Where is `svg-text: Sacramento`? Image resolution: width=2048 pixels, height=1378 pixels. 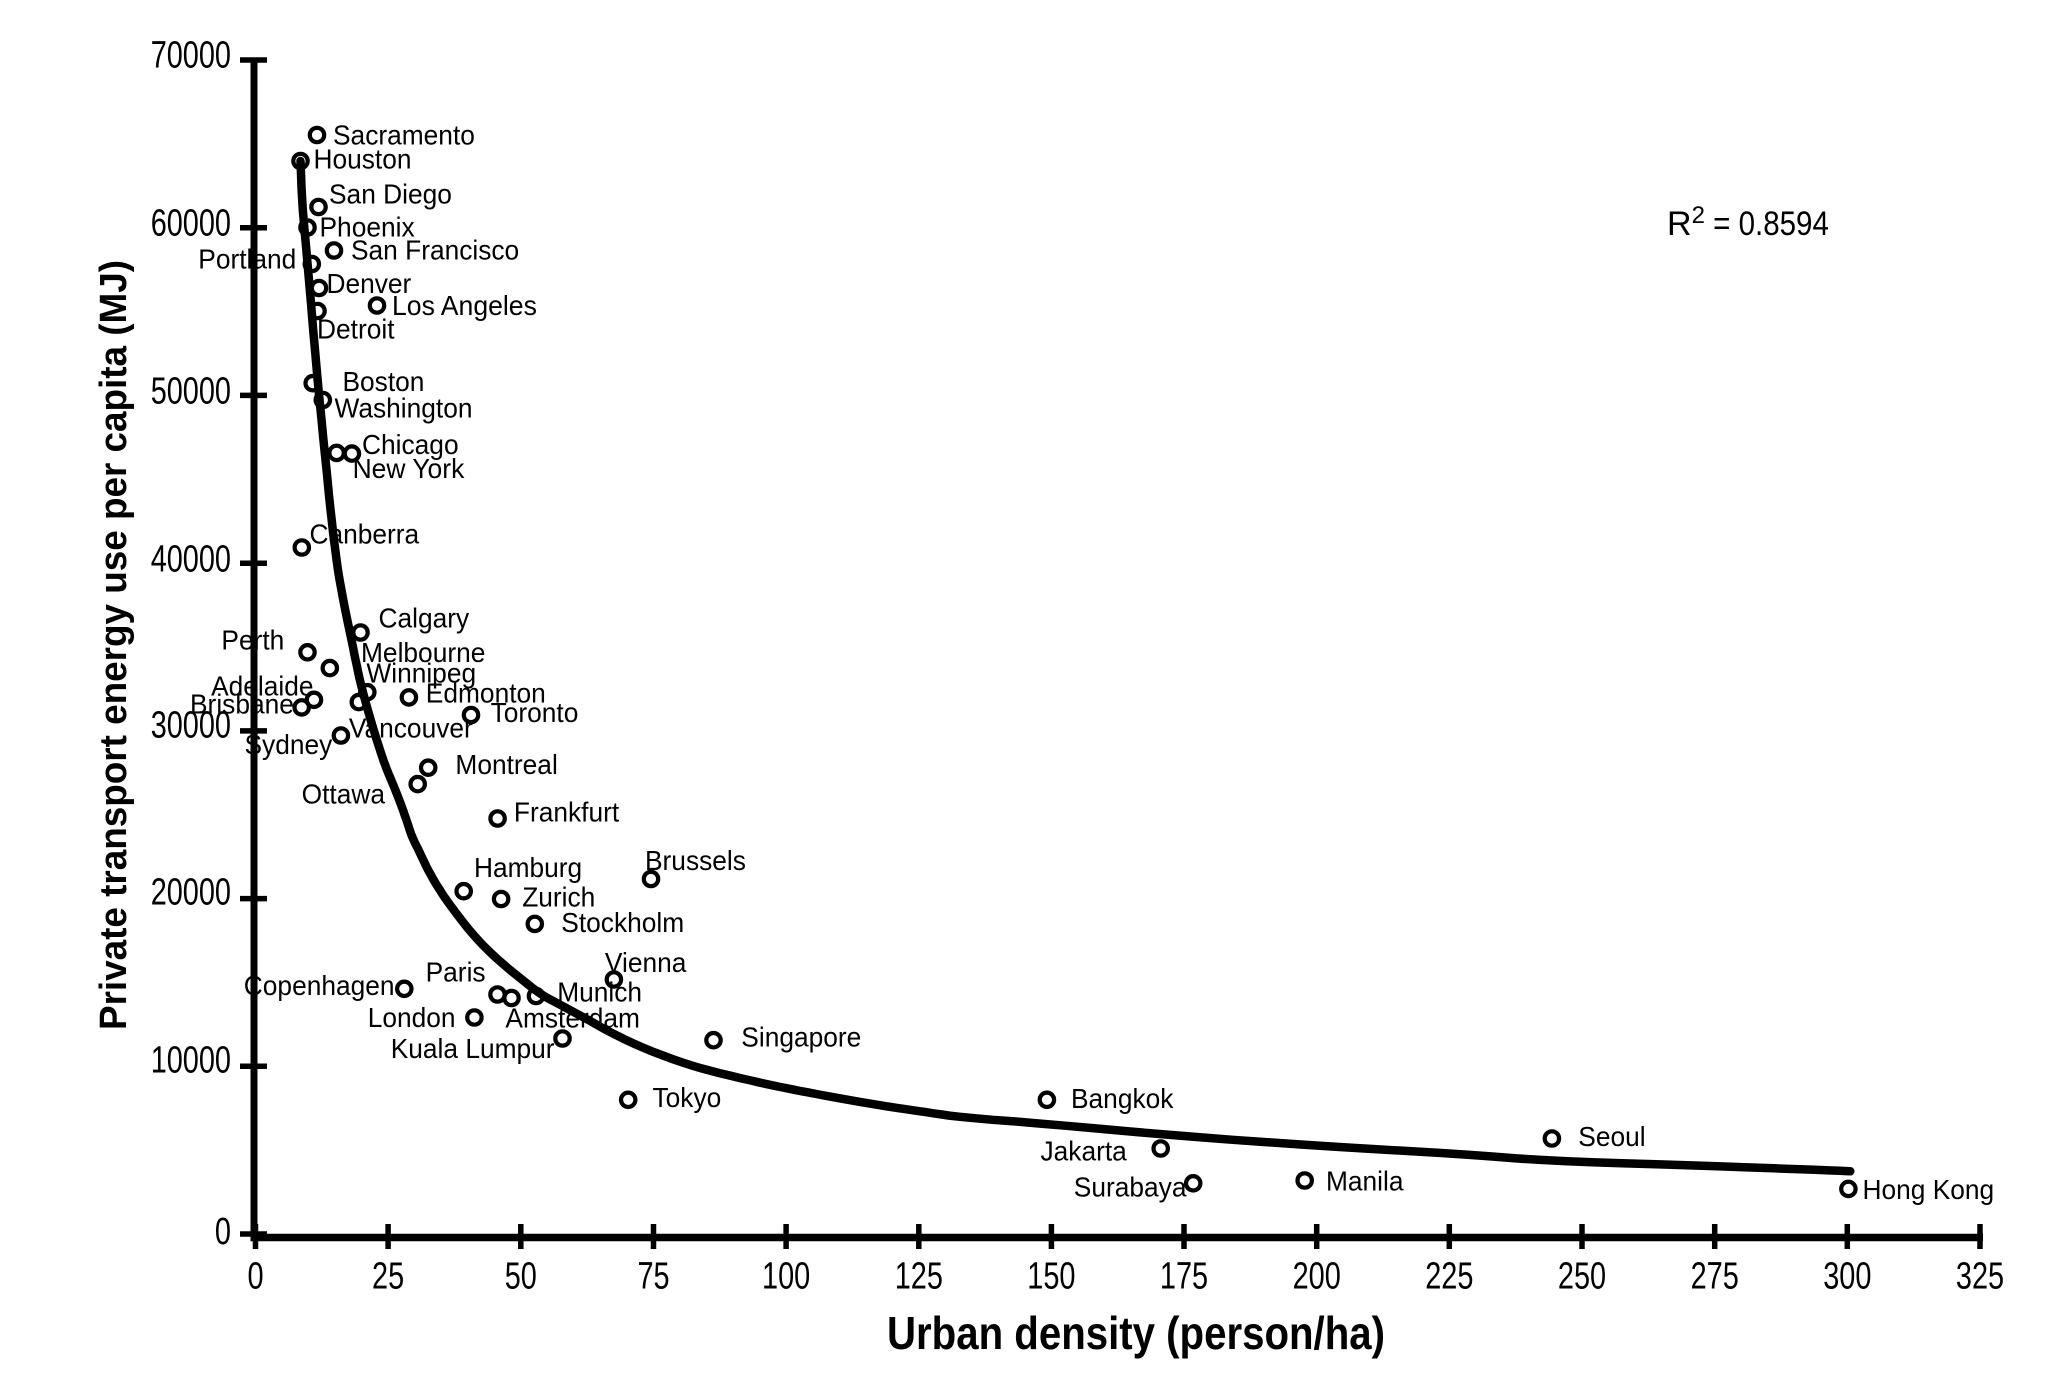
svg-text: Sacramento is located at coordinates (404, 135).